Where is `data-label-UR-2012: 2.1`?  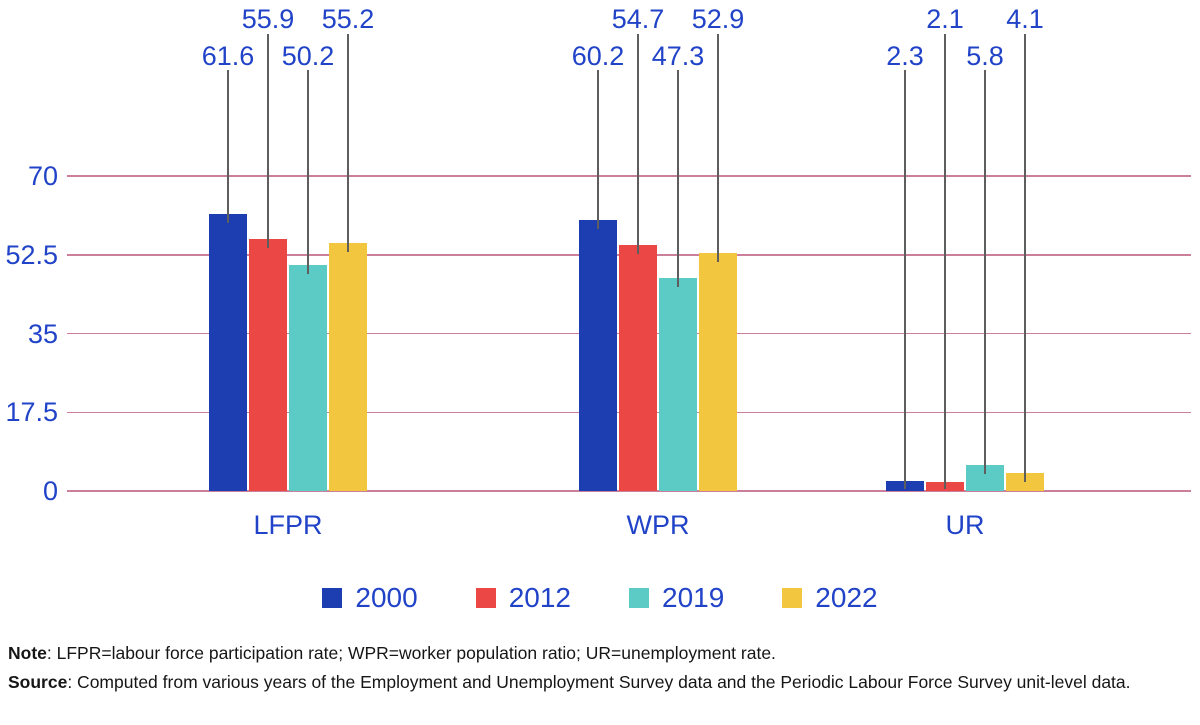
data-label-UR-2012: 2.1 is located at coordinates (945, 19).